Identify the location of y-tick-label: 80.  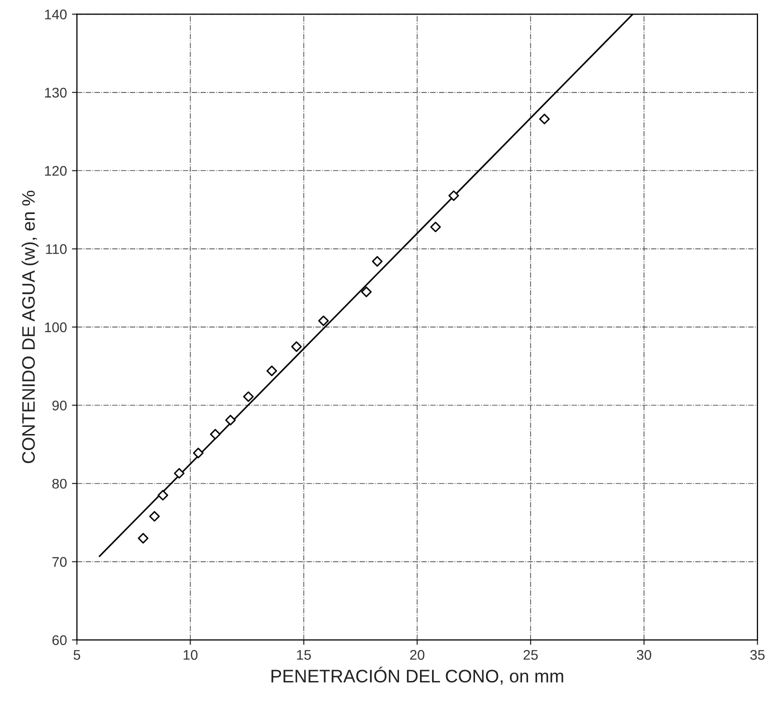
(59, 483).